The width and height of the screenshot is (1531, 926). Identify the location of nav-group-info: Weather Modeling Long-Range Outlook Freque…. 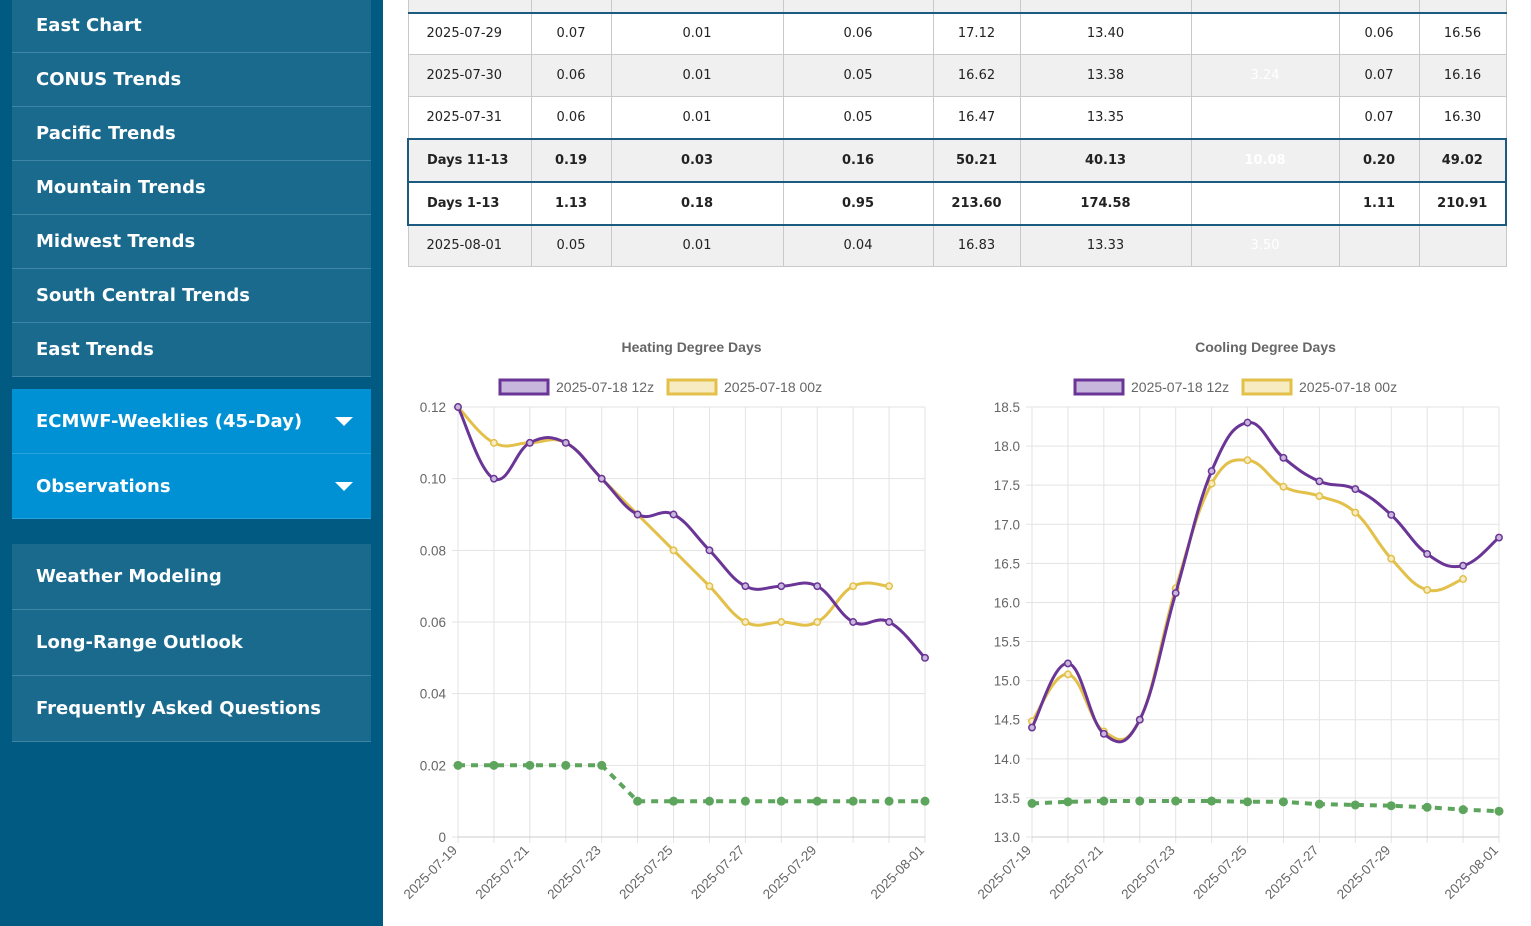
(191, 643).